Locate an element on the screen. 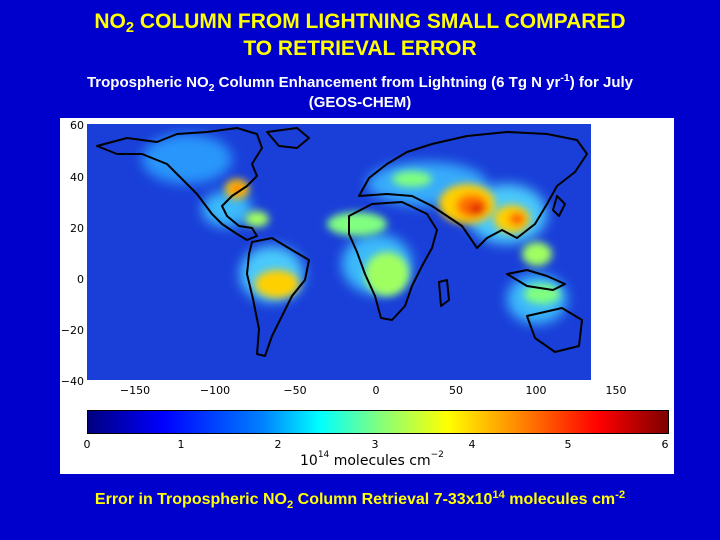 The image size is (720, 540). lat-tick-20: 20 is located at coordinates (77, 228).